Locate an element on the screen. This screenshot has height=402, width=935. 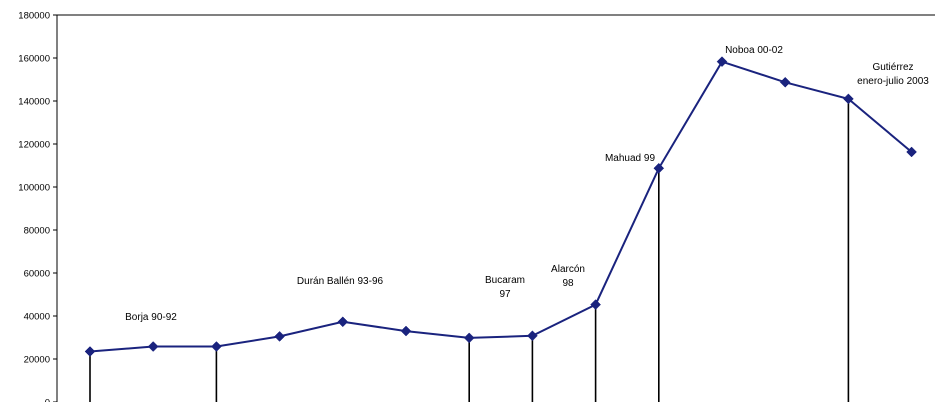
period-label: Mahuad 99 is located at coordinates (630, 158).